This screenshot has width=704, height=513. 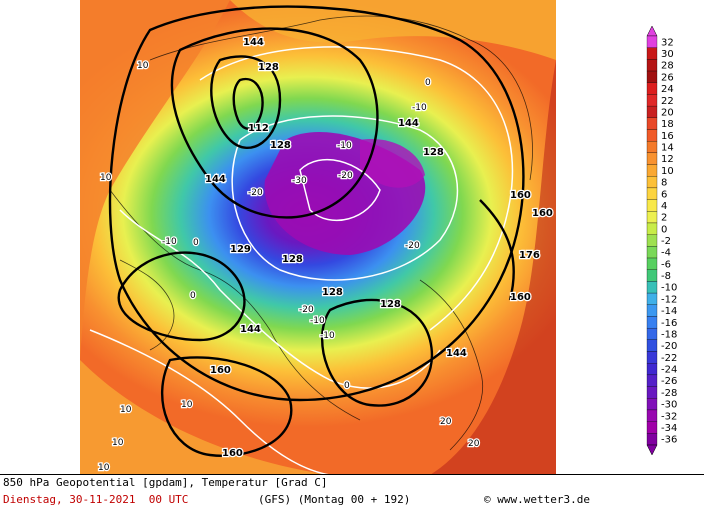 What do you see at coordinates (664, 206) in the screenshot?
I see `legend-label: 4` at bounding box center [664, 206].